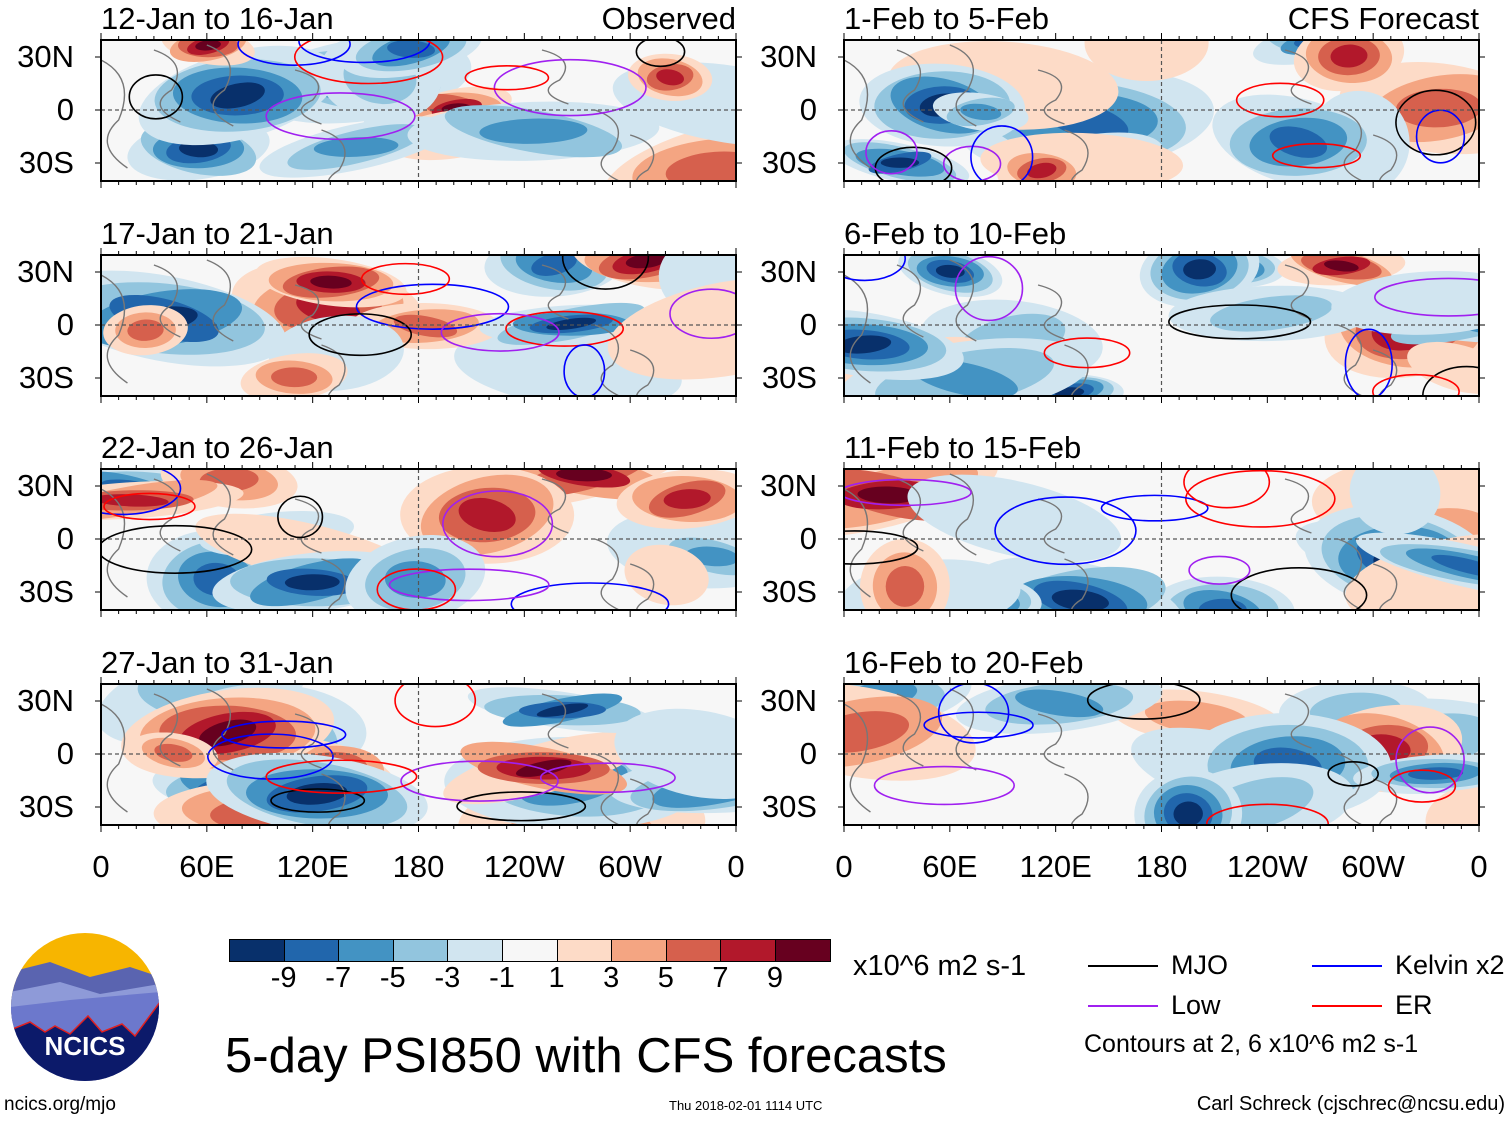 The image size is (1510, 1121). I want to click on website-link: ncics.org/mjo, so click(60, 1104).